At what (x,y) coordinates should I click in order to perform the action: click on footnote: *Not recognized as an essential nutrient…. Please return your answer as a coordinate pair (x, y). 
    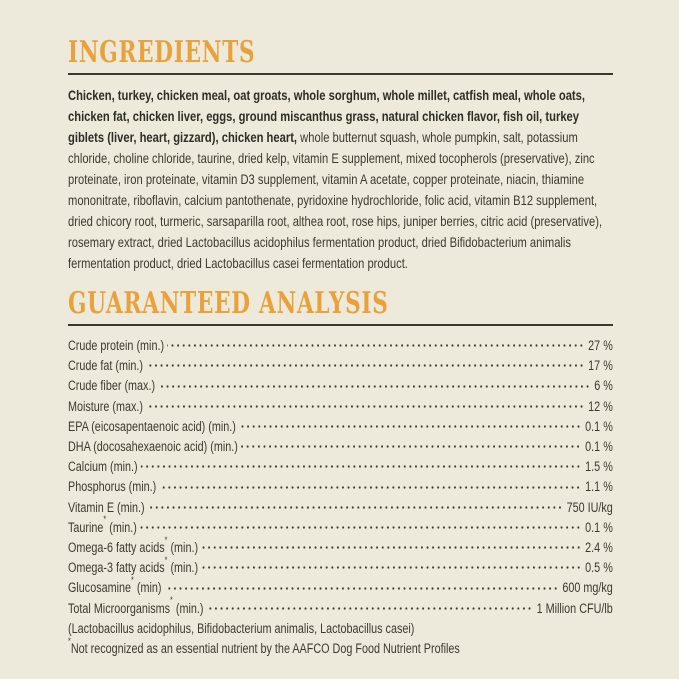
    Looking at the image, I should click on (340, 647).